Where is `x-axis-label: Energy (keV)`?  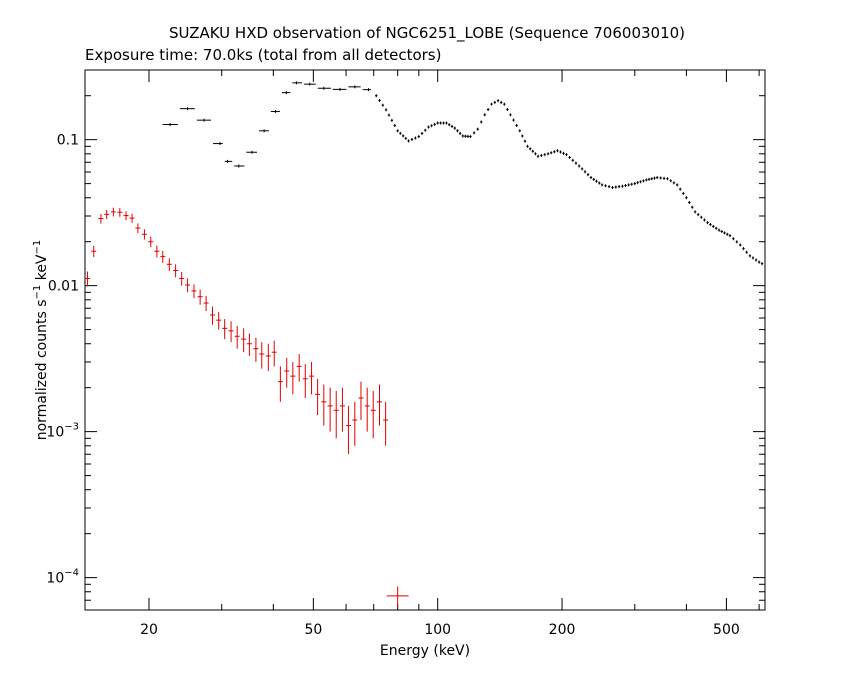 x-axis-label: Energy (keV) is located at coordinates (425, 651).